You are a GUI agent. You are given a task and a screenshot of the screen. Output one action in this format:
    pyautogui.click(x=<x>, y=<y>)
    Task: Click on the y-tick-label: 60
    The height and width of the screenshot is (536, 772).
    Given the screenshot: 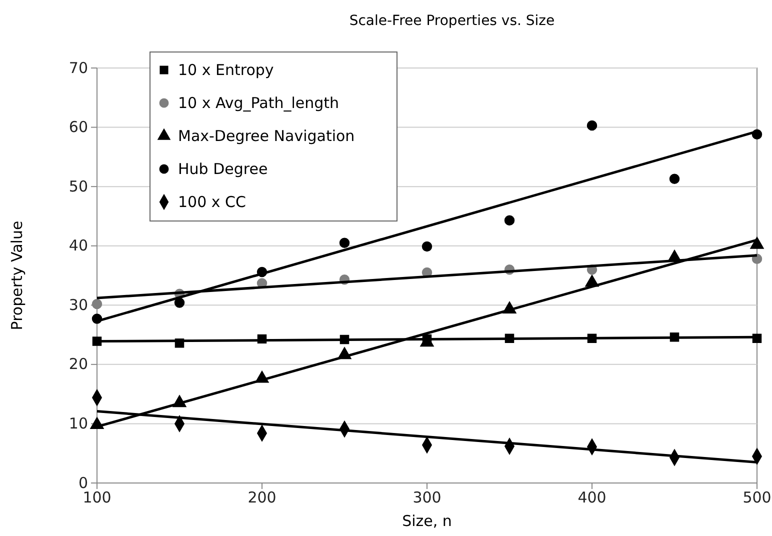 What is the action you would take?
    pyautogui.click(x=78, y=127)
    